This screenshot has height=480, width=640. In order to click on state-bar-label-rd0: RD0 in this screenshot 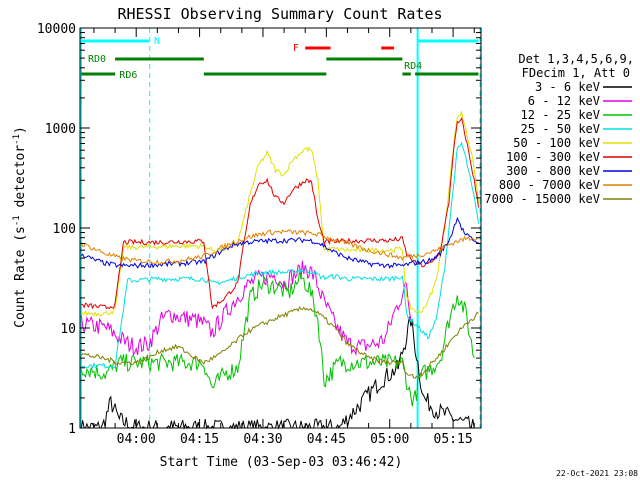, I will do `click(97, 59)`.